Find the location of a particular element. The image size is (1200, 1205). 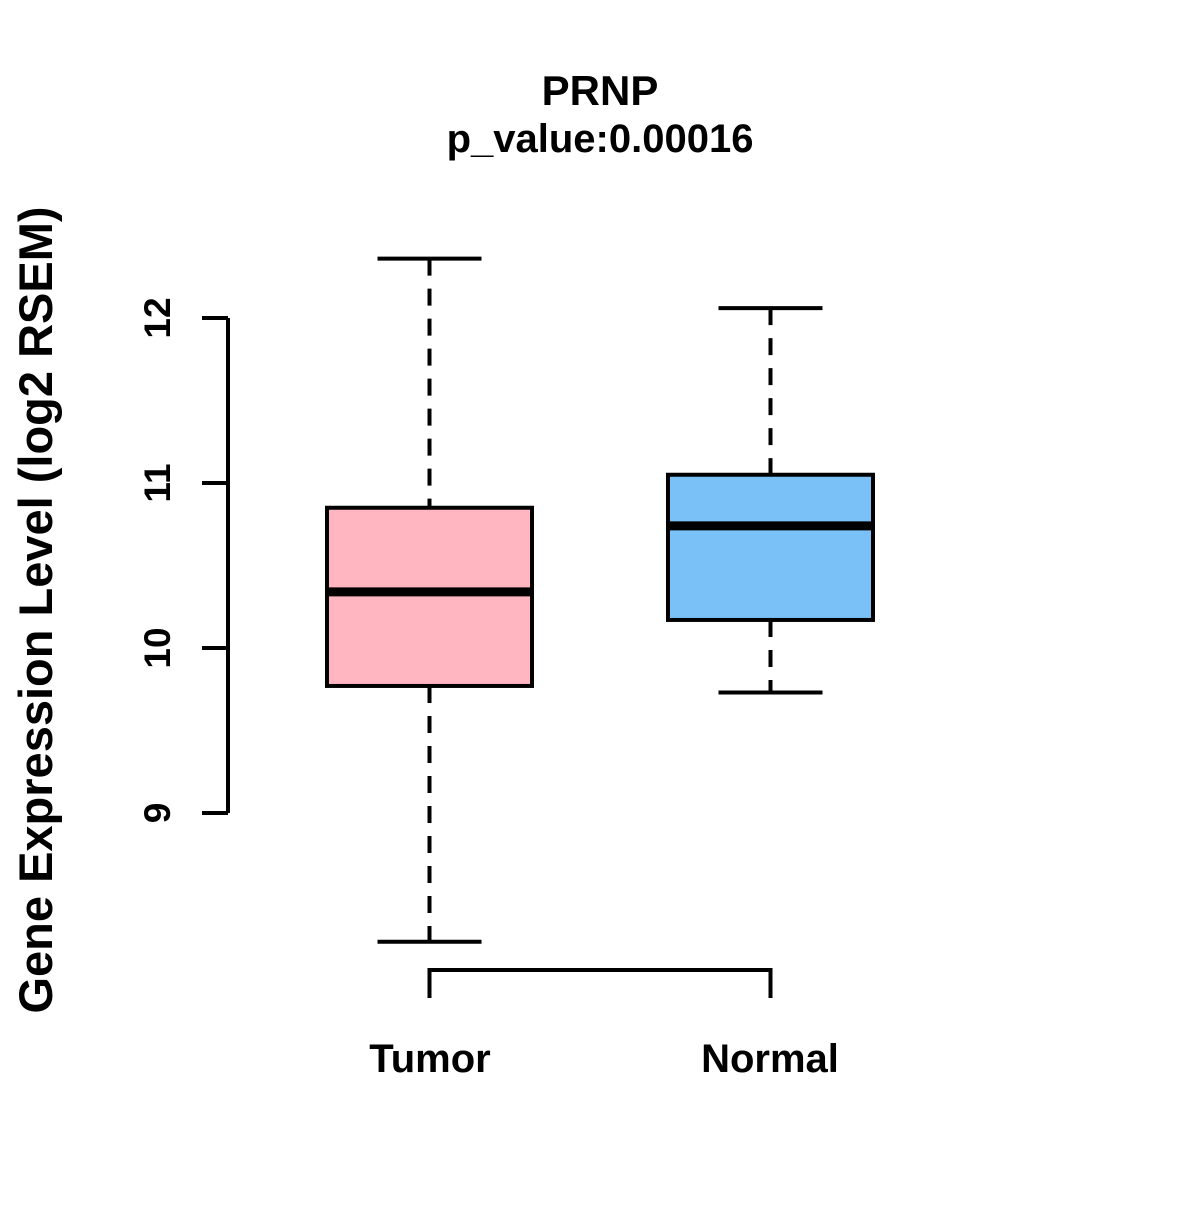

boxplot-group-tumor is located at coordinates (429, 600).